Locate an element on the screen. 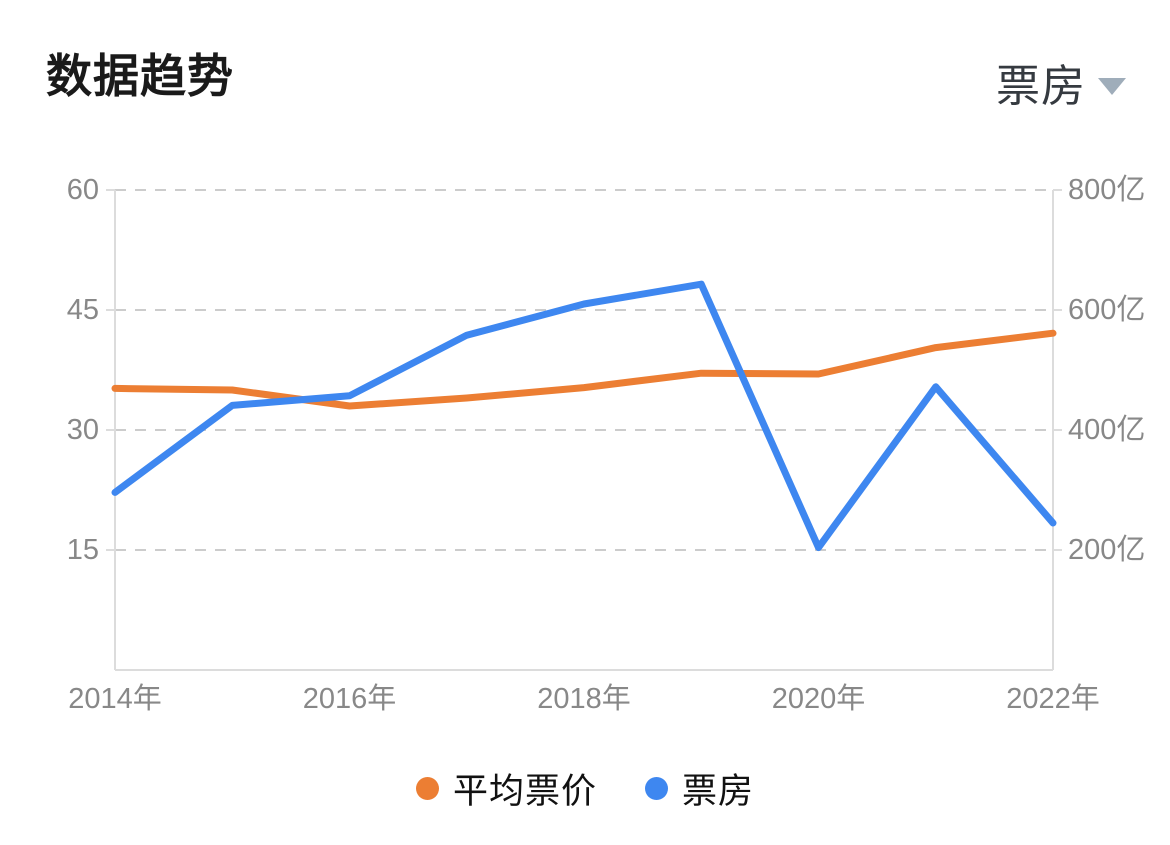 The image size is (1170, 845). left-axis-label: 45 is located at coordinates (83, 310).